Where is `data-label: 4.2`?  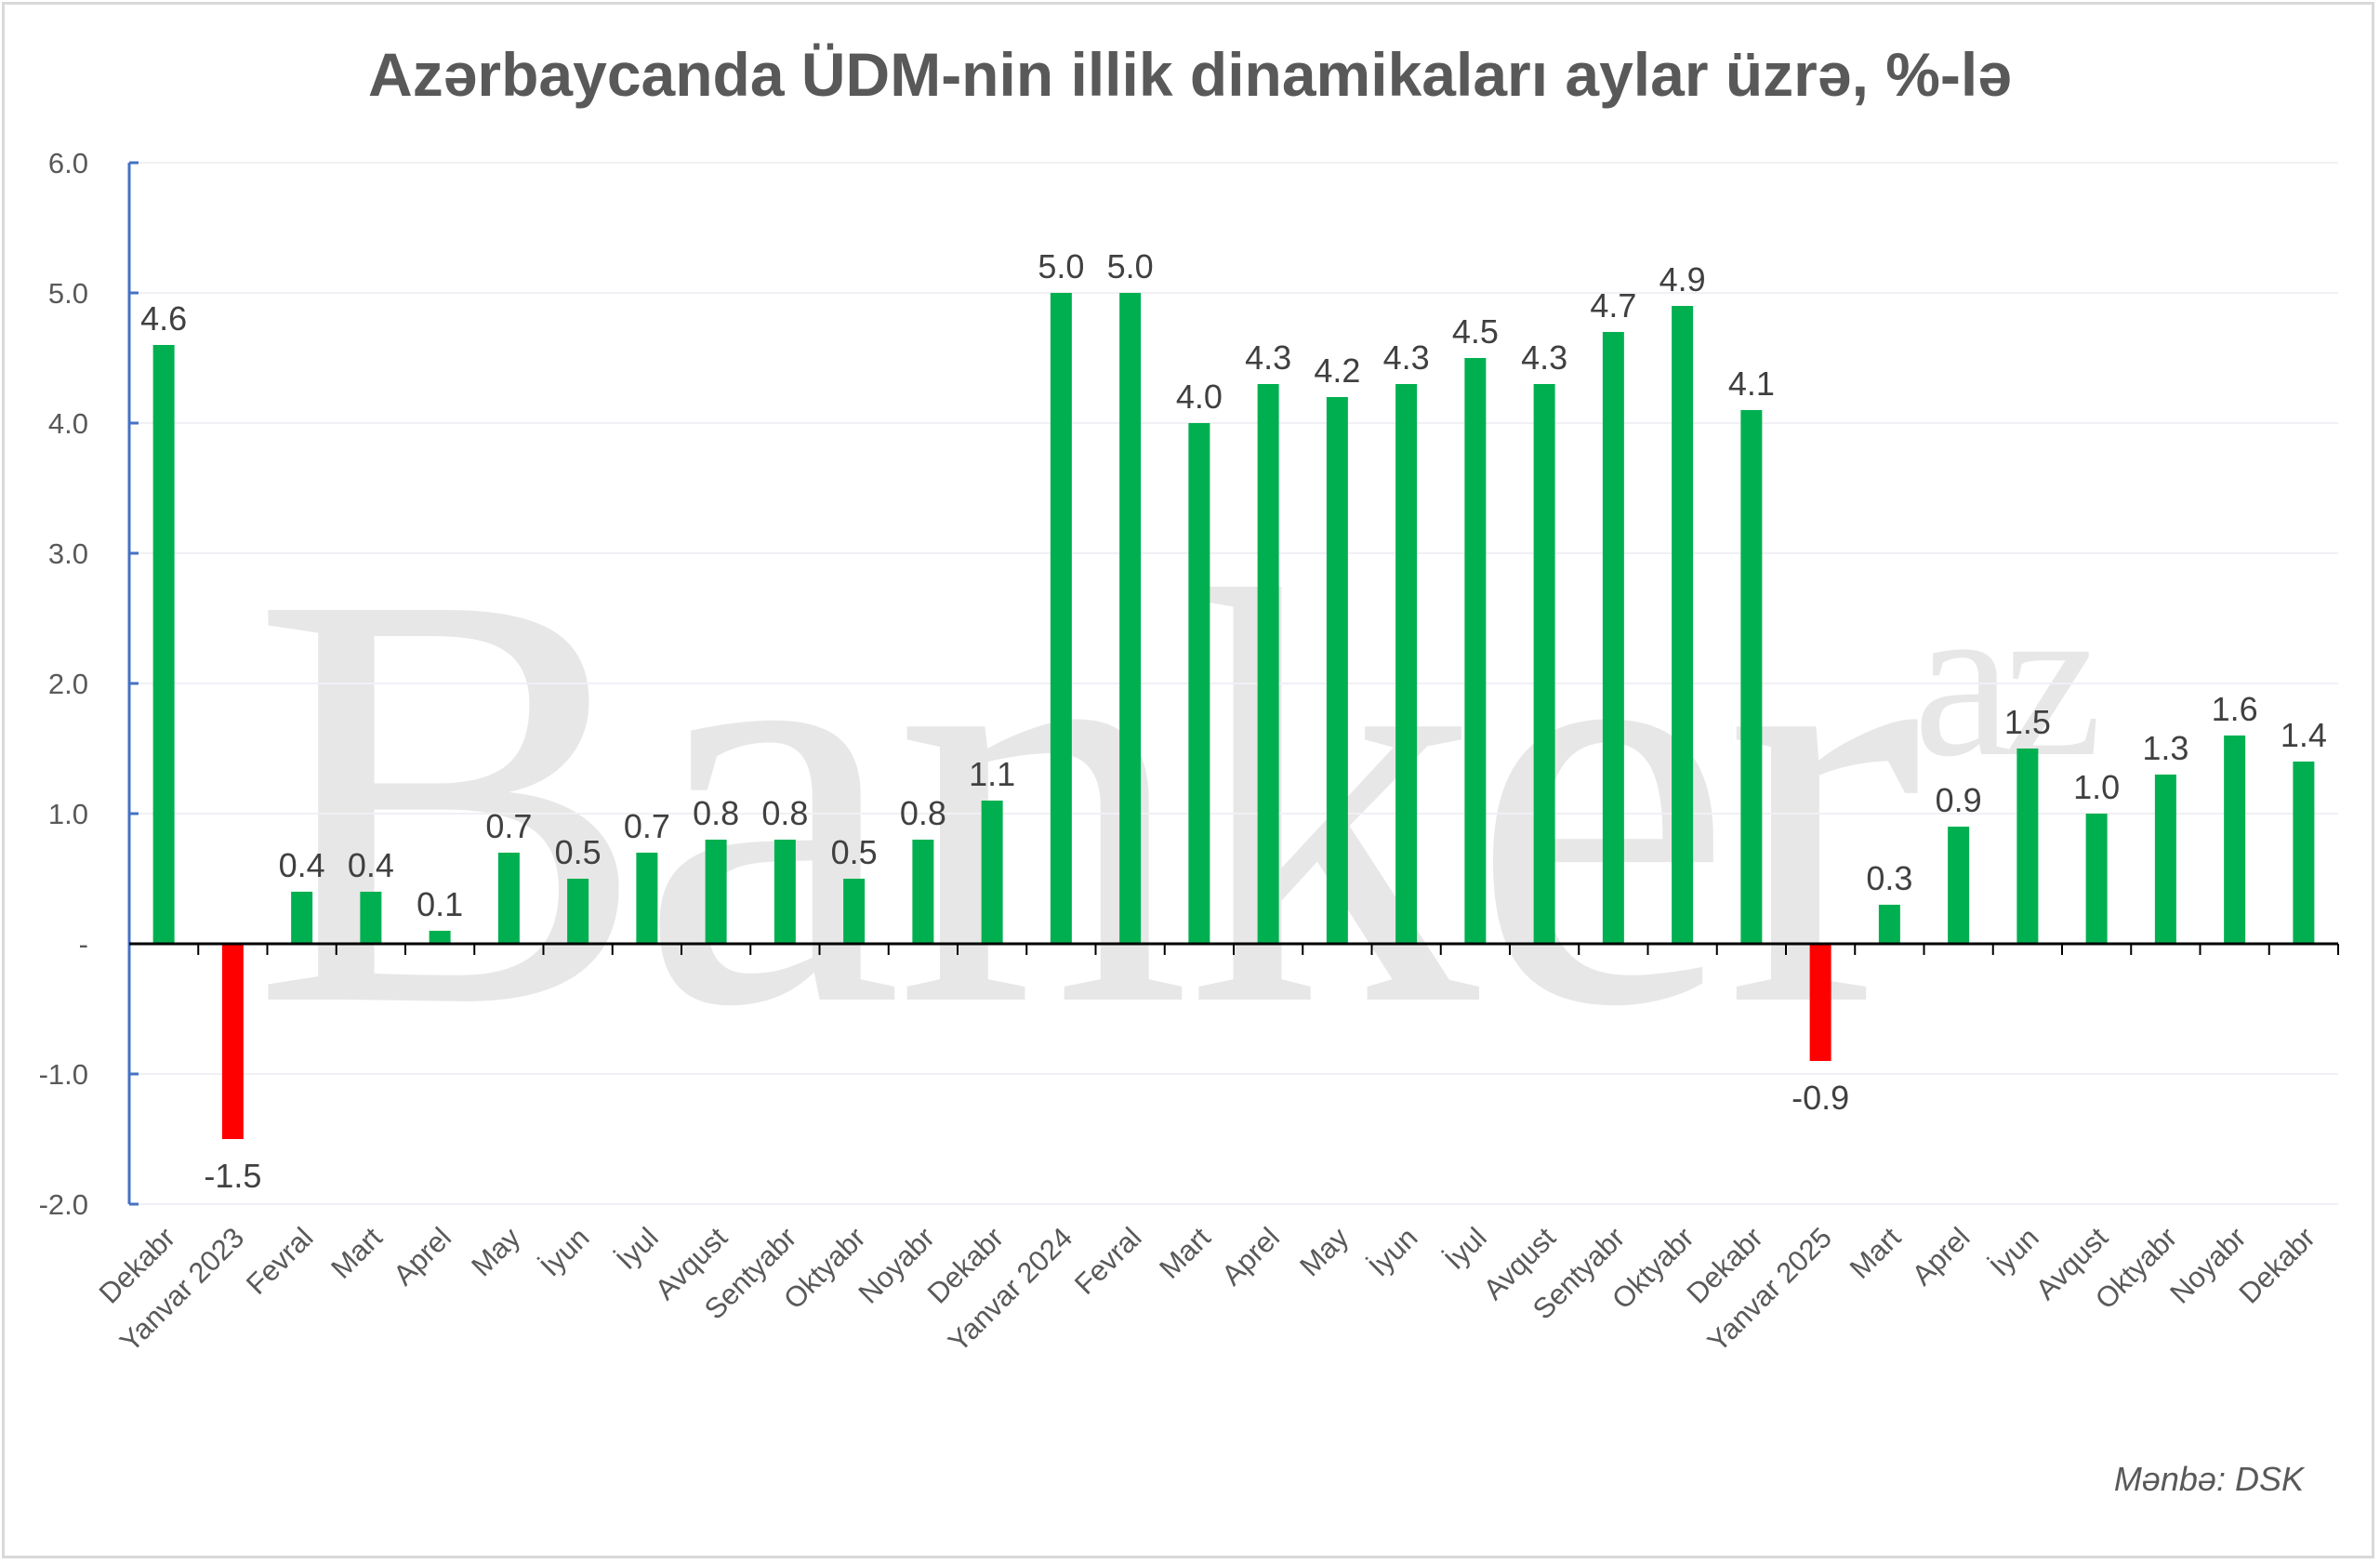
data-label: 4.2 is located at coordinates (1337, 371).